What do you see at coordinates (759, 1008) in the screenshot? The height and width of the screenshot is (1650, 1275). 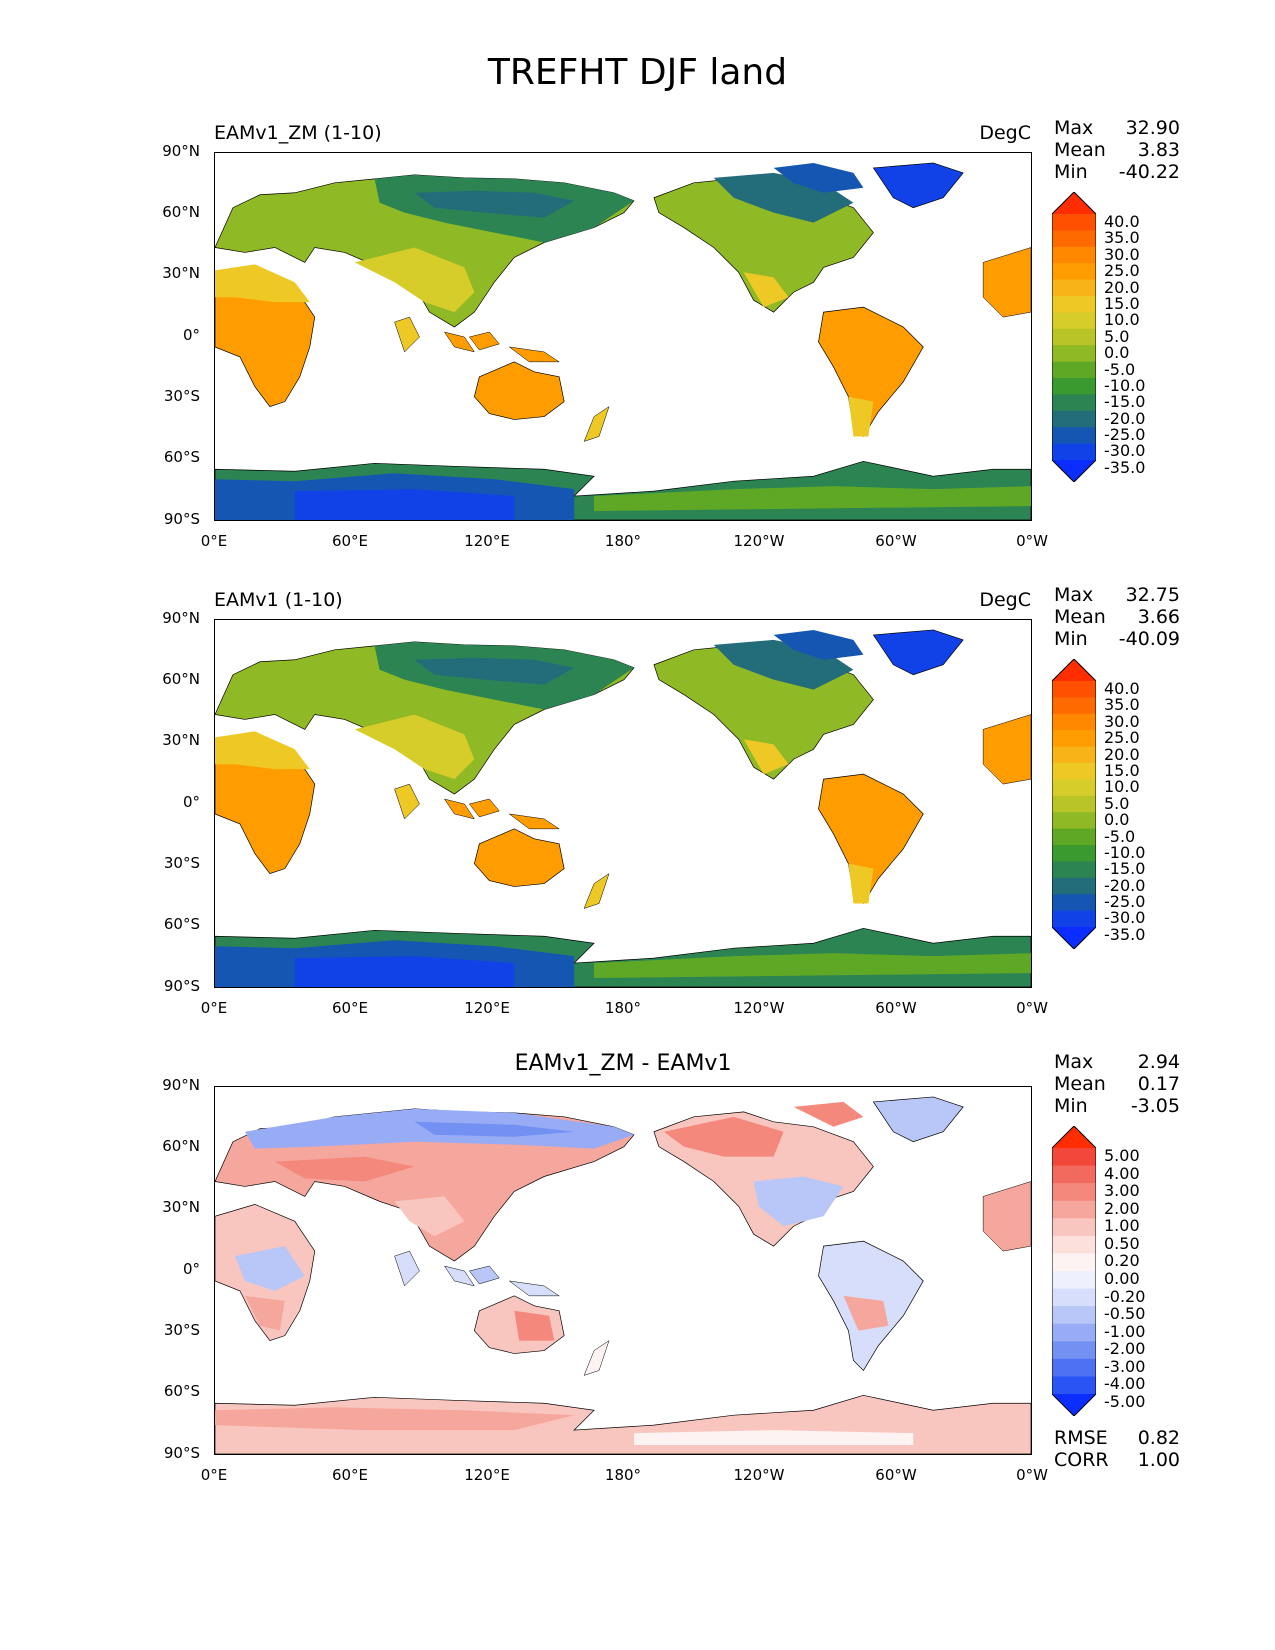 I see `lon-tick: 120°W` at bounding box center [759, 1008].